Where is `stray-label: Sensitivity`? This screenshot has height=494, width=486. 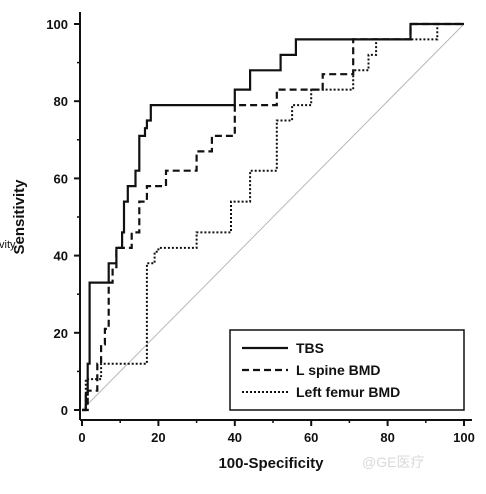
stray-label: Sensitivity is located at coordinates (8, 245).